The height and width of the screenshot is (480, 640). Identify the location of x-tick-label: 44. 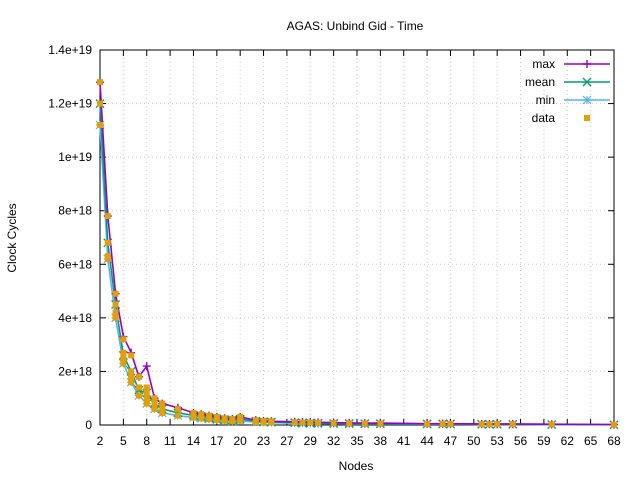
(427, 441).